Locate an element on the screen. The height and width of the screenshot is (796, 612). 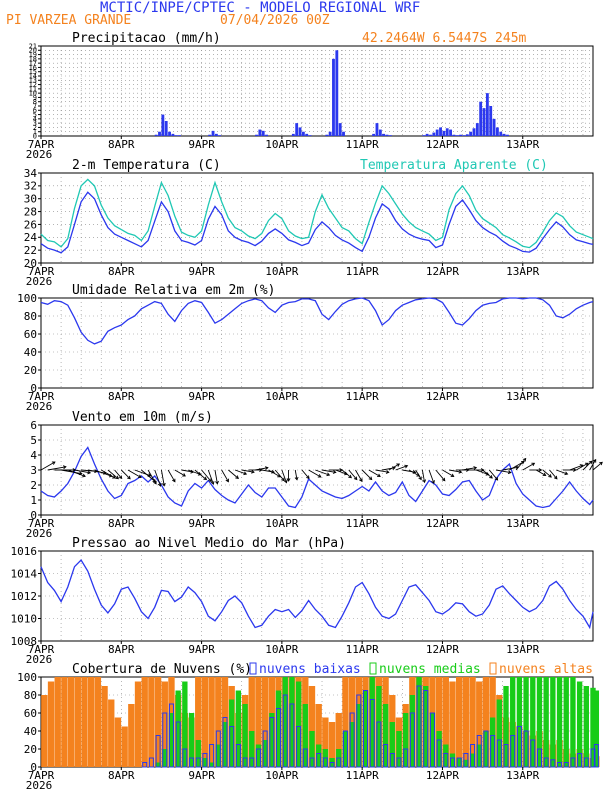
humidity-line is located at coordinates (317, 321).